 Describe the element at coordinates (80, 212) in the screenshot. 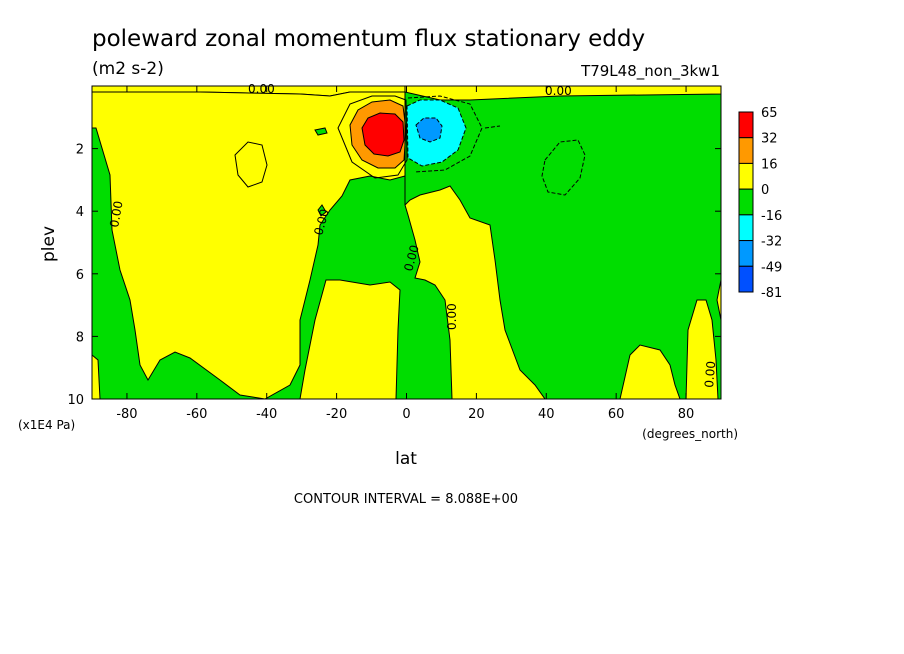

I see `y-tick-label: 4` at that location.